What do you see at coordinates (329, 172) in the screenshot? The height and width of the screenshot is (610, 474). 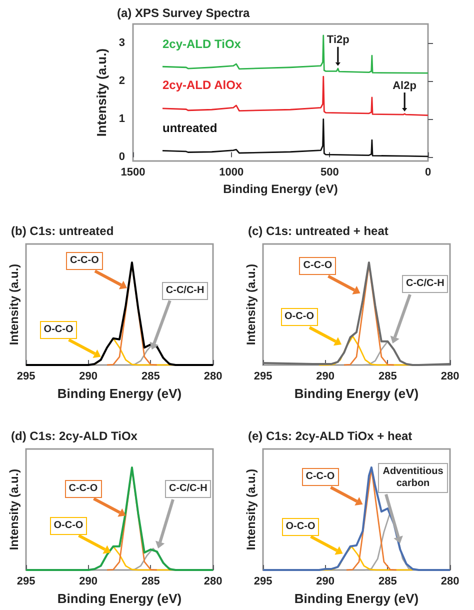 I see `x-tick-label: 500` at bounding box center [329, 172].